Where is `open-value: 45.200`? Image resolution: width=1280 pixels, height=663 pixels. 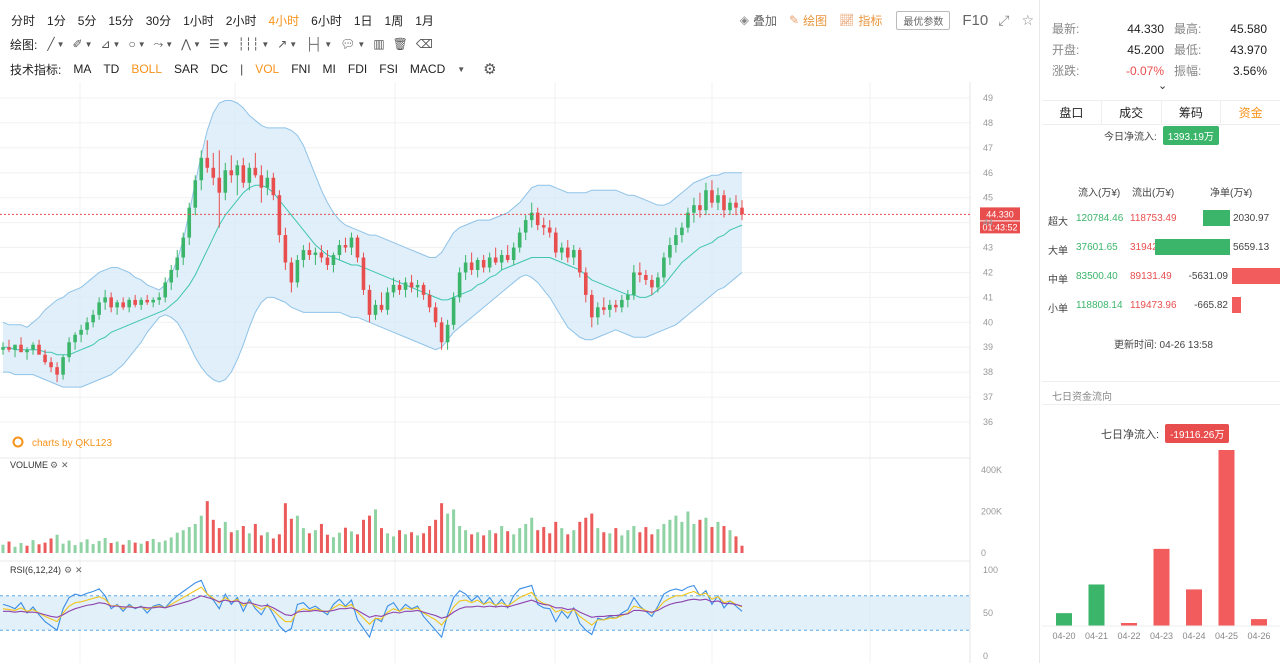
open-value: 45.200 is located at coordinates (1145, 49).